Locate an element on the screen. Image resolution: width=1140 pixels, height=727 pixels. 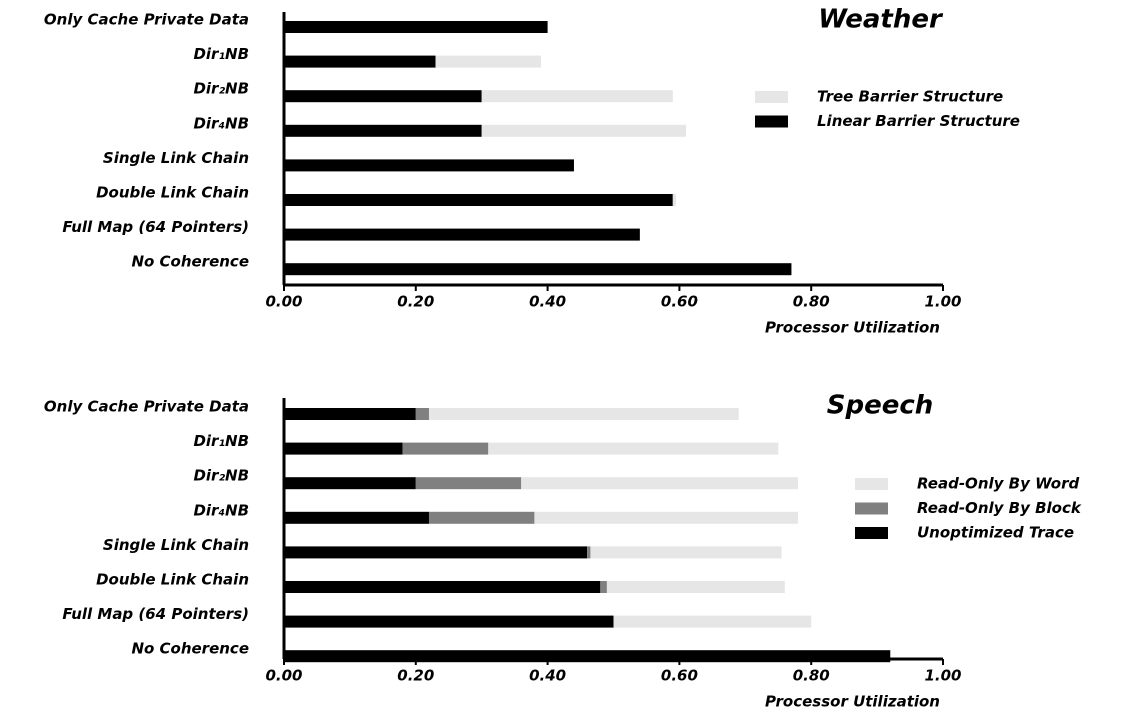
legend-label: Unoptimized Trace is located at coordinates (995, 533).